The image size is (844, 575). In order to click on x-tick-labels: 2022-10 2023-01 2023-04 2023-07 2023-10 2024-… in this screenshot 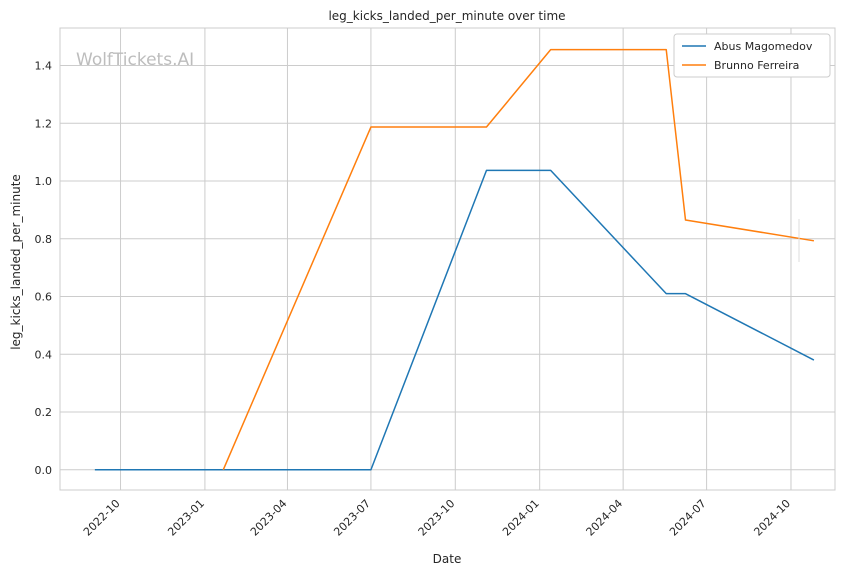, I will do `click(437, 518)`.